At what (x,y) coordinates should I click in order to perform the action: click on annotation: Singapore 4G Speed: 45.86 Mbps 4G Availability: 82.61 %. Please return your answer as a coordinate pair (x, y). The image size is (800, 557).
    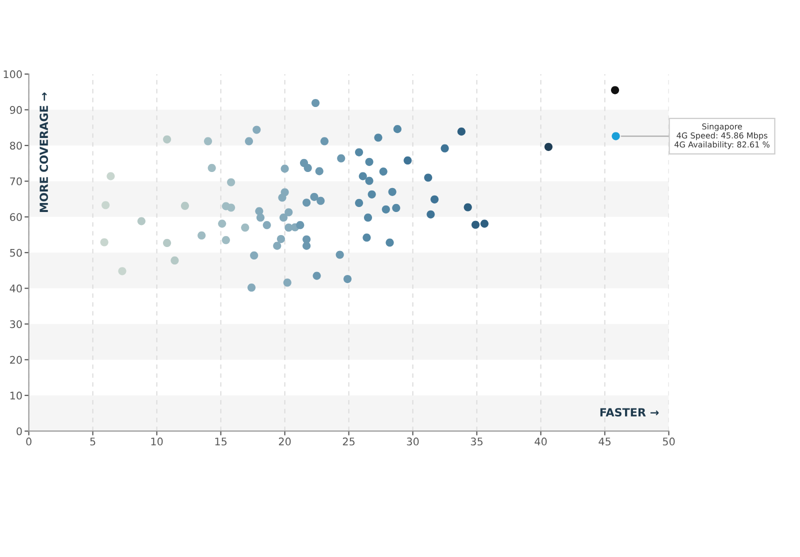
    Looking at the image, I should click on (722, 136).